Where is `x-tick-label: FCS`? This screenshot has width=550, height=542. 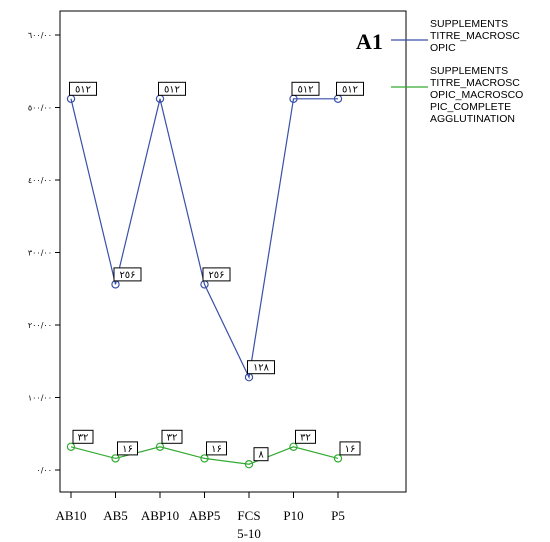
x-tick-label: FCS is located at coordinates (248, 515).